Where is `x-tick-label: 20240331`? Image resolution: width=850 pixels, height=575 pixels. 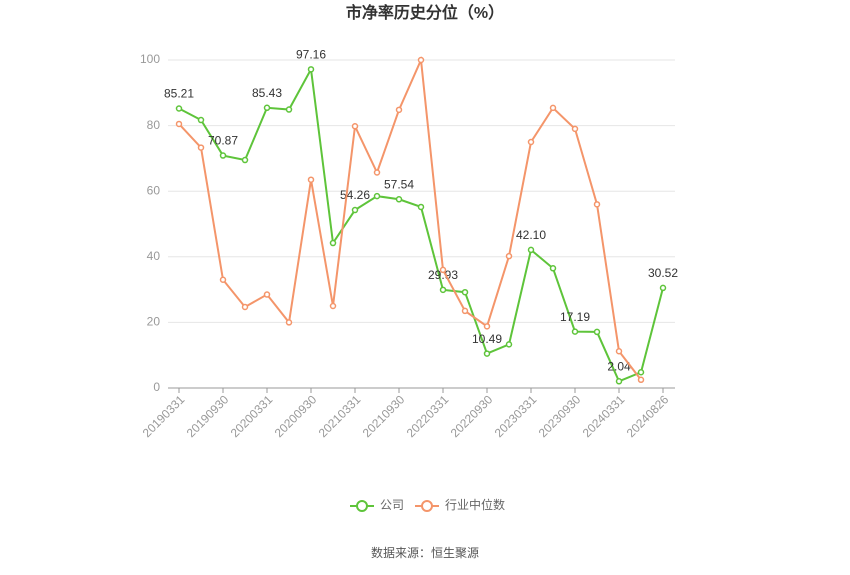
x-tick-label: 20240331 is located at coordinates (604, 416).